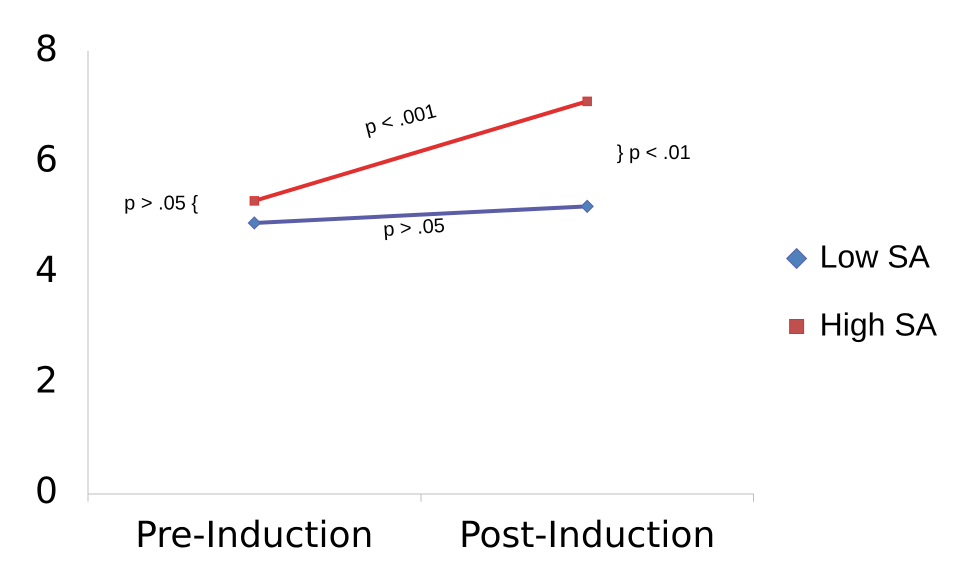 This screenshot has height=583, width=977. Describe the element at coordinates (587, 535) in the screenshot. I see `x-tick-label: Post-Induction` at that location.